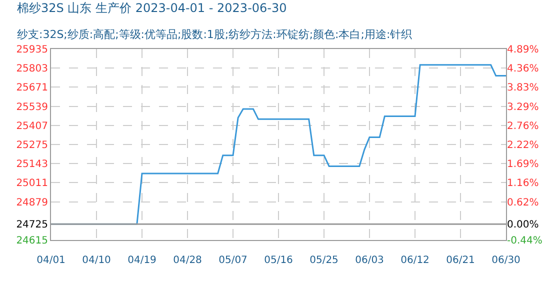  I want to click on x-tick-label: 05/07, so click(233, 260).